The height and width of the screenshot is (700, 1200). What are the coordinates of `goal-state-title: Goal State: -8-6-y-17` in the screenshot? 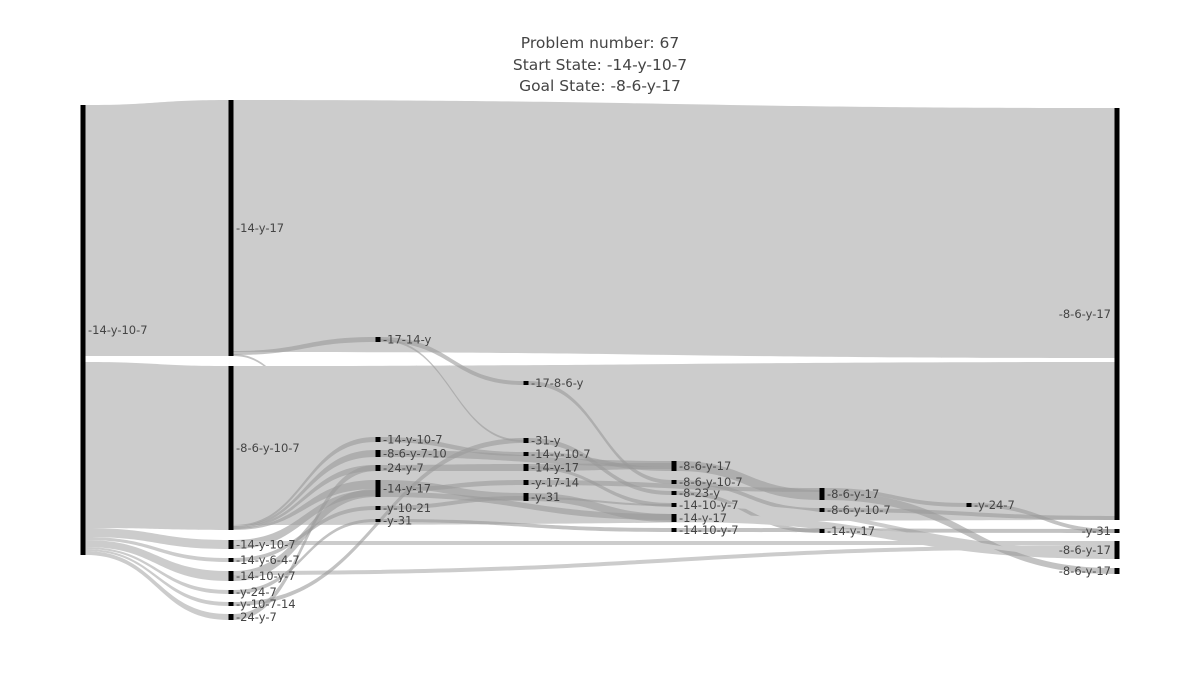 It's located at (600, 86).